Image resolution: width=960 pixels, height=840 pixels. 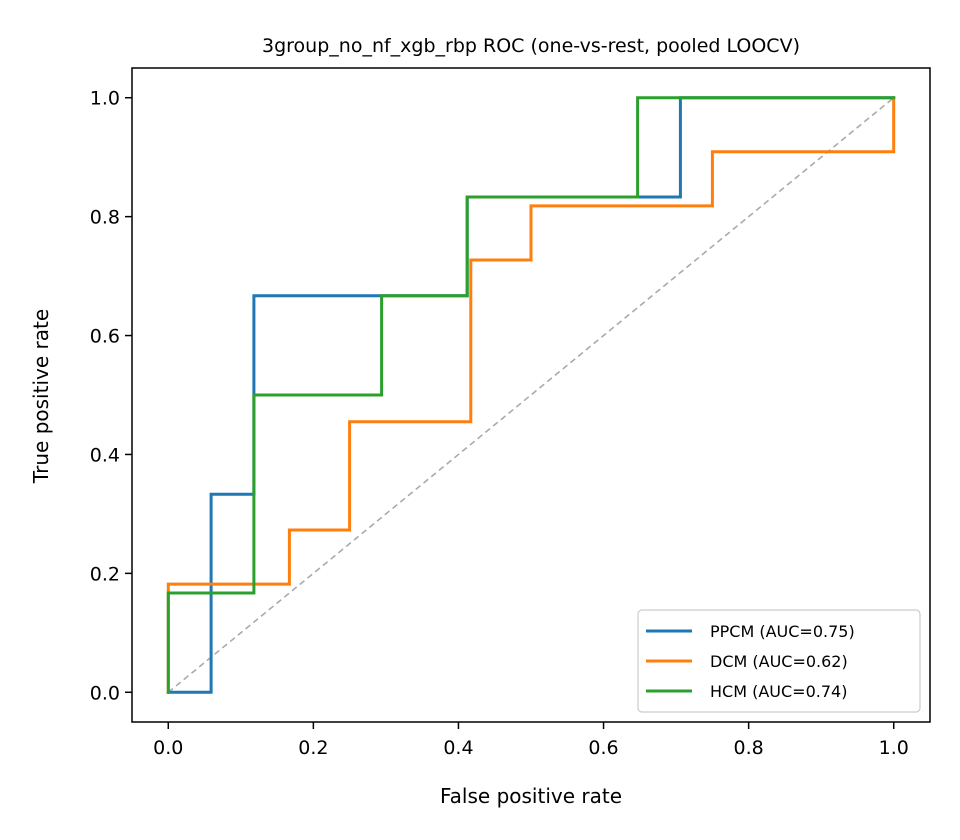 I want to click on y-axis-label: True positive rate, so click(x=41, y=396).